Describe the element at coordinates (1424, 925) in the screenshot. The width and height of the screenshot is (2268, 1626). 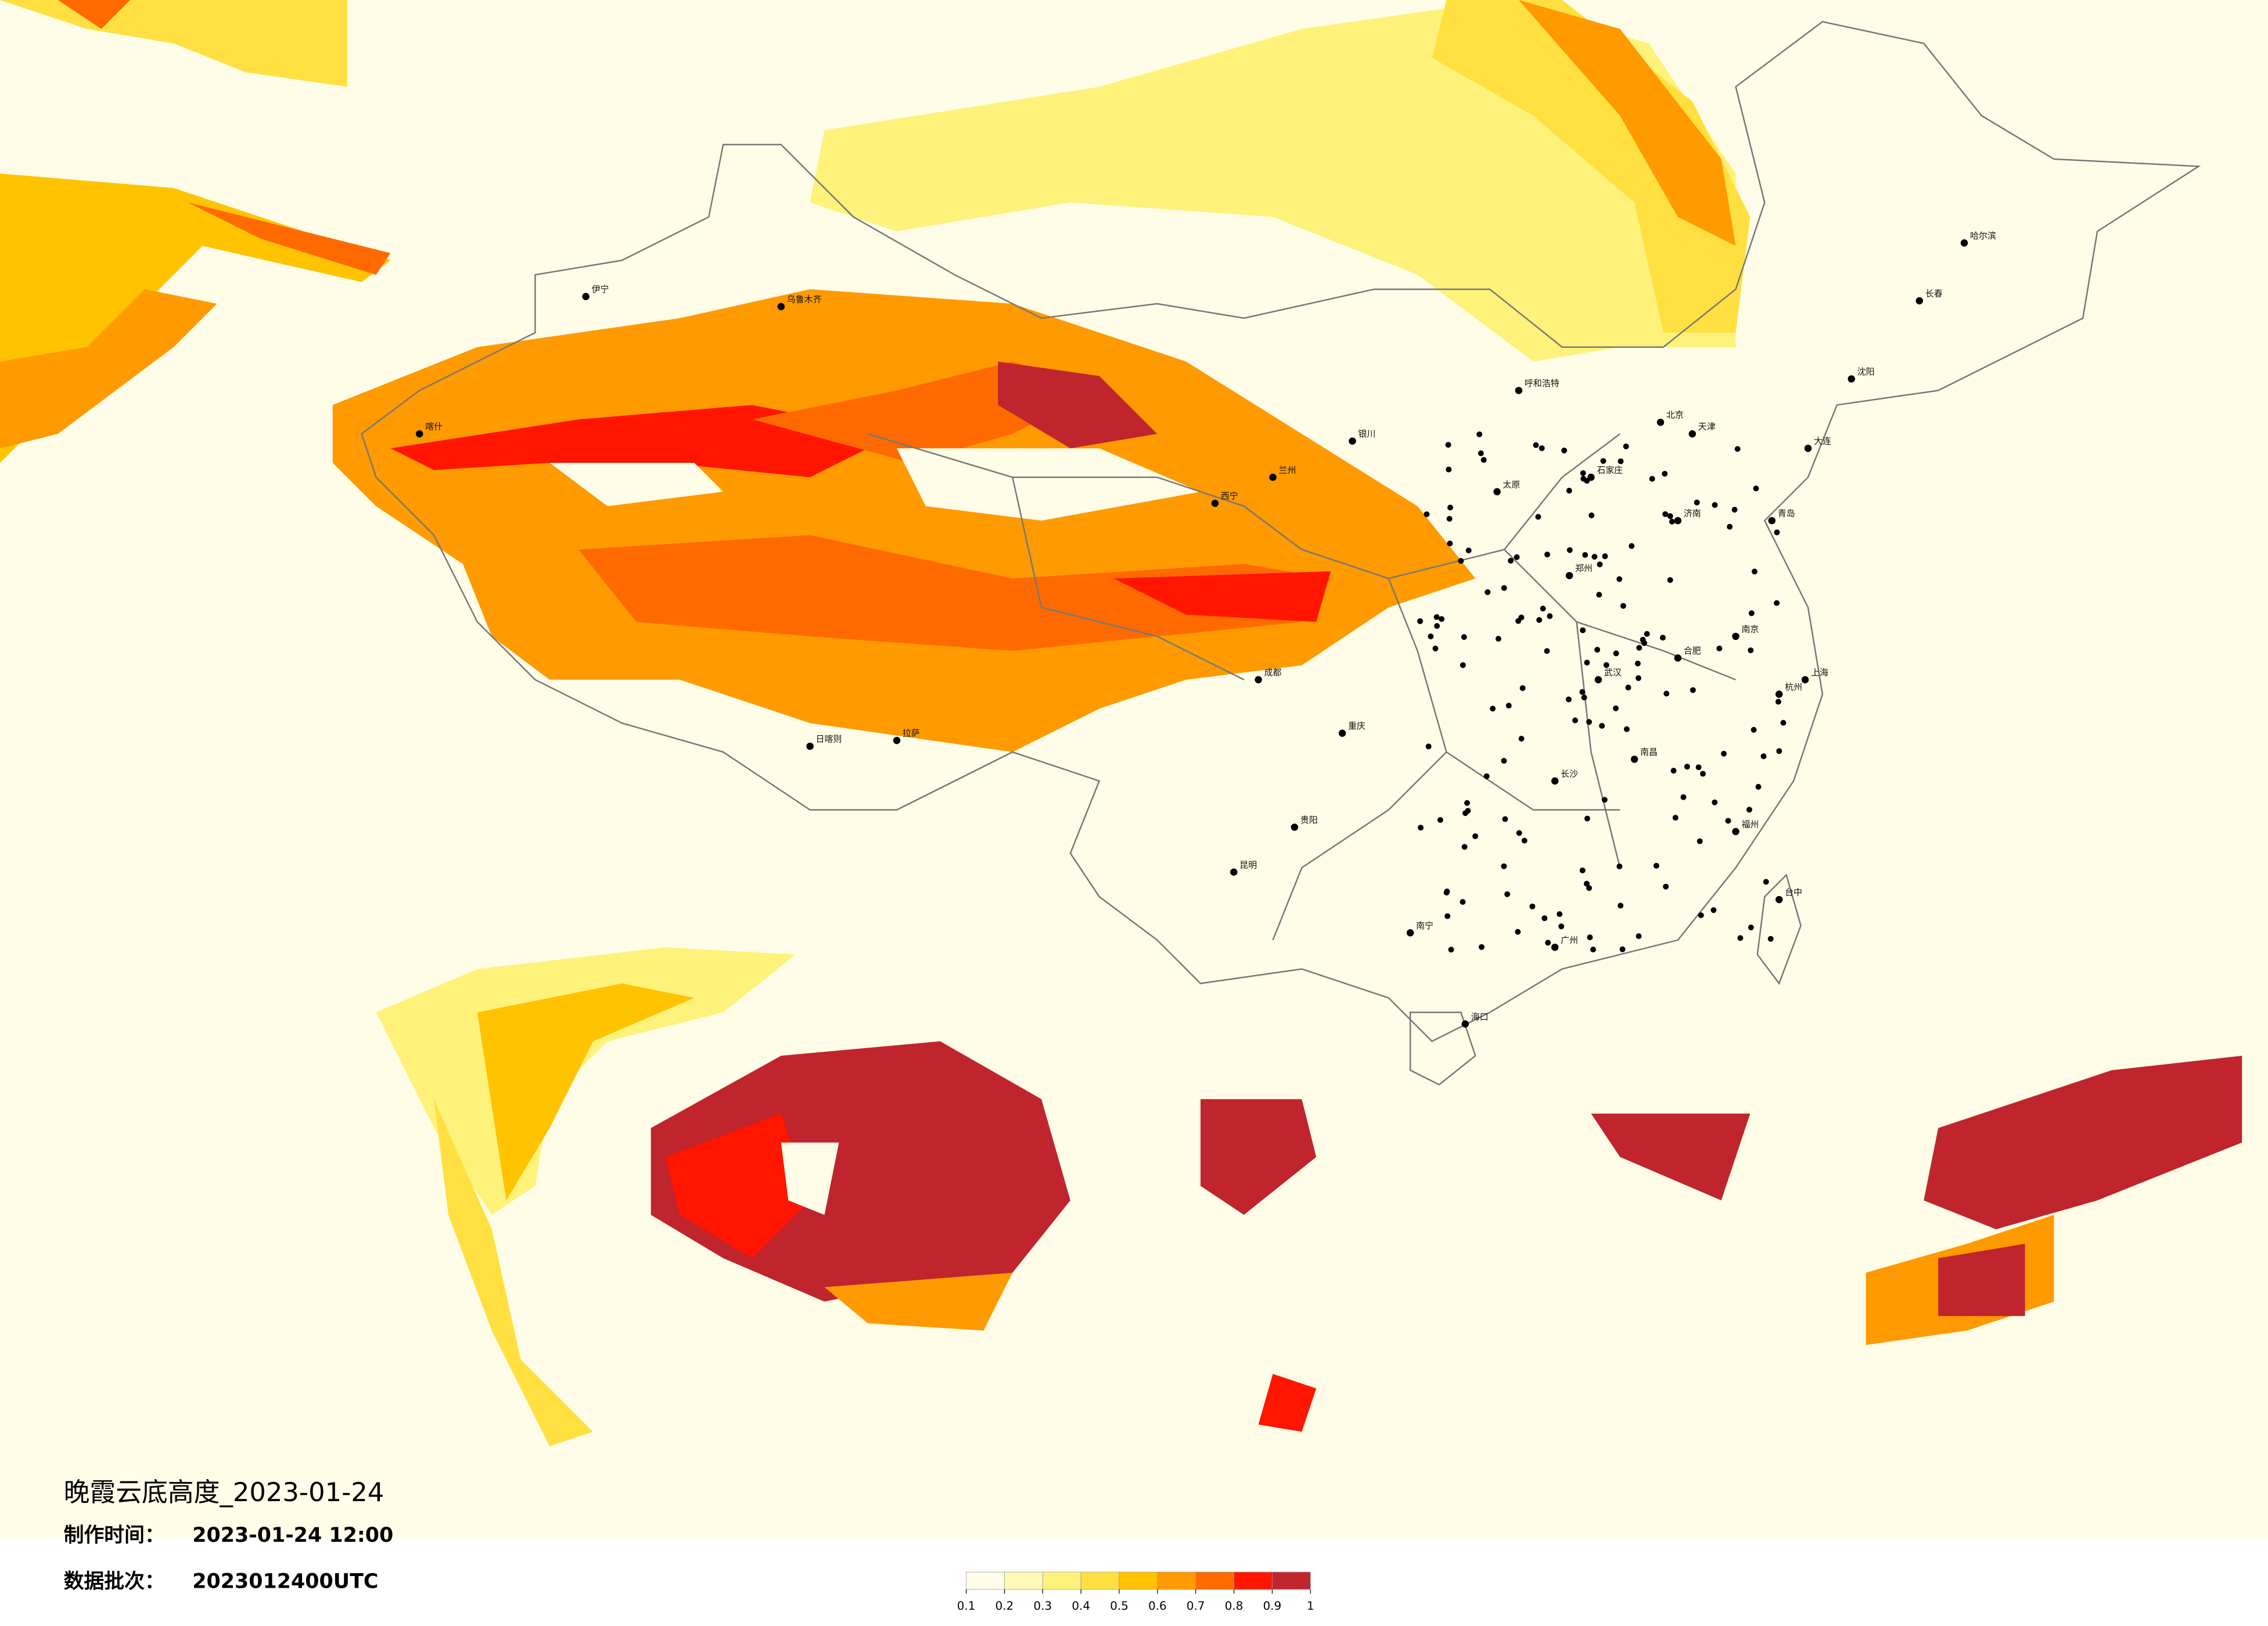
I see `city-label: 南宁` at that location.